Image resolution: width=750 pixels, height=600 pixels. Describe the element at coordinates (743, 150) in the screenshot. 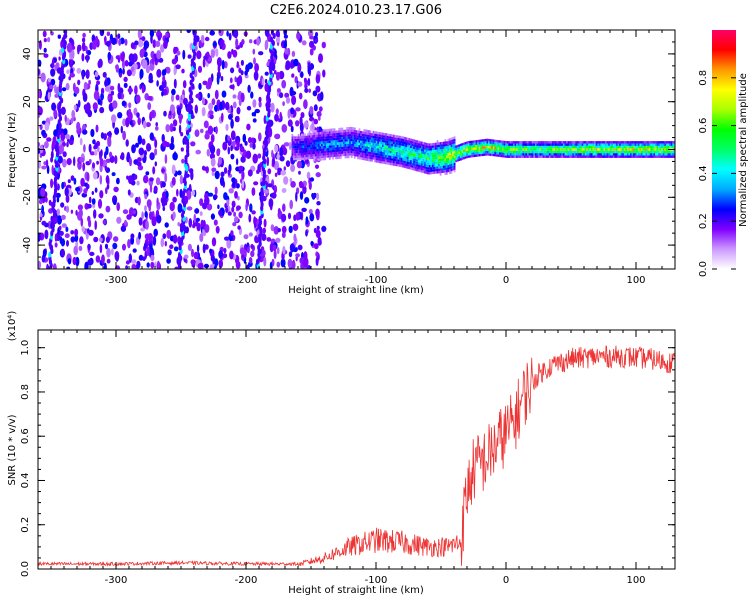

I see `colorbar-label: Normalized spectral amplitude` at that location.